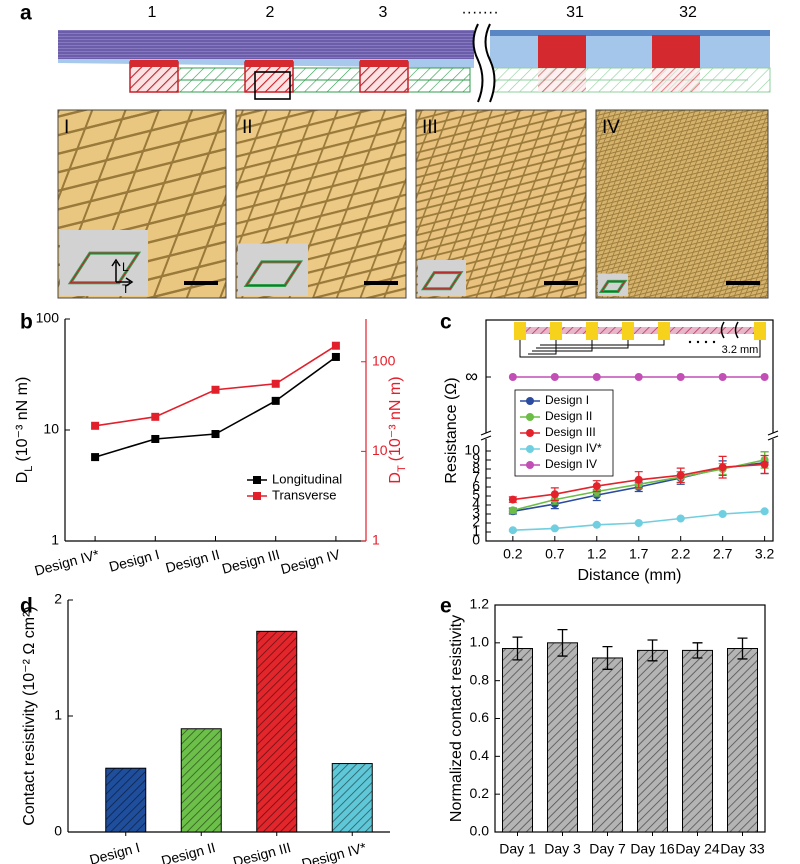  I want to click on y-tick-label: 7, so click(476, 477).